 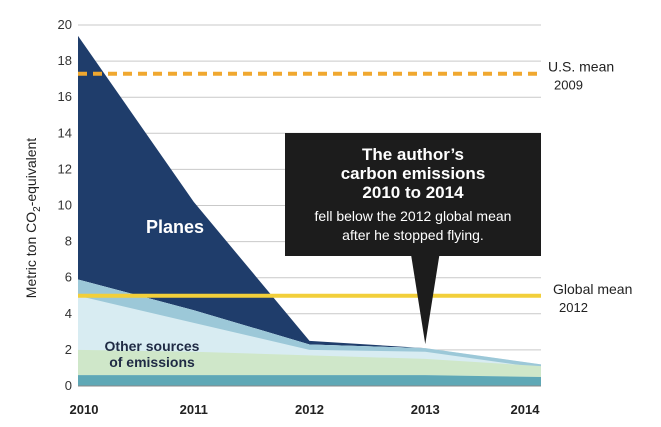 What do you see at coordinates (65, 96) in the screenshot?
I see `y-tick-label: 16` at bounding box center [65, 96].